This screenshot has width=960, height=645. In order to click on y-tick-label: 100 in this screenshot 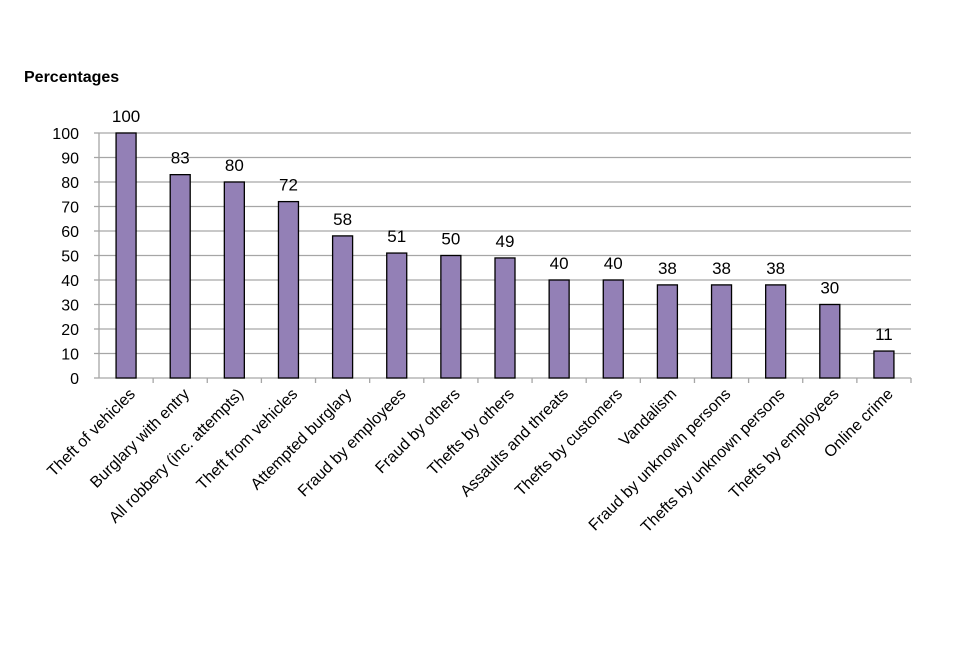, I will do `click(65, 134)`.